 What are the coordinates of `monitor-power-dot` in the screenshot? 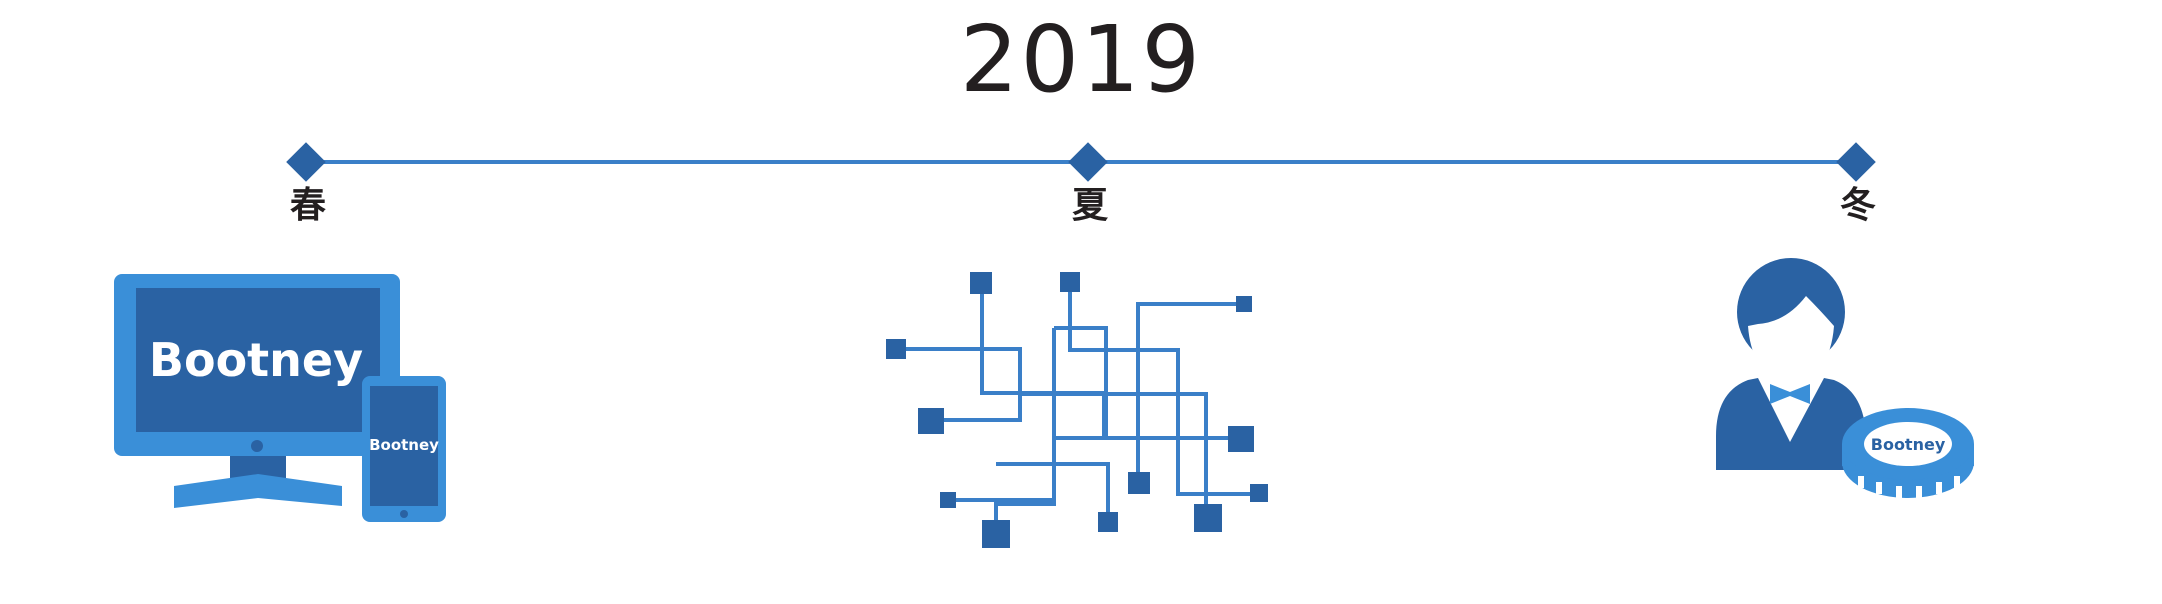 It's located at (257, 446).